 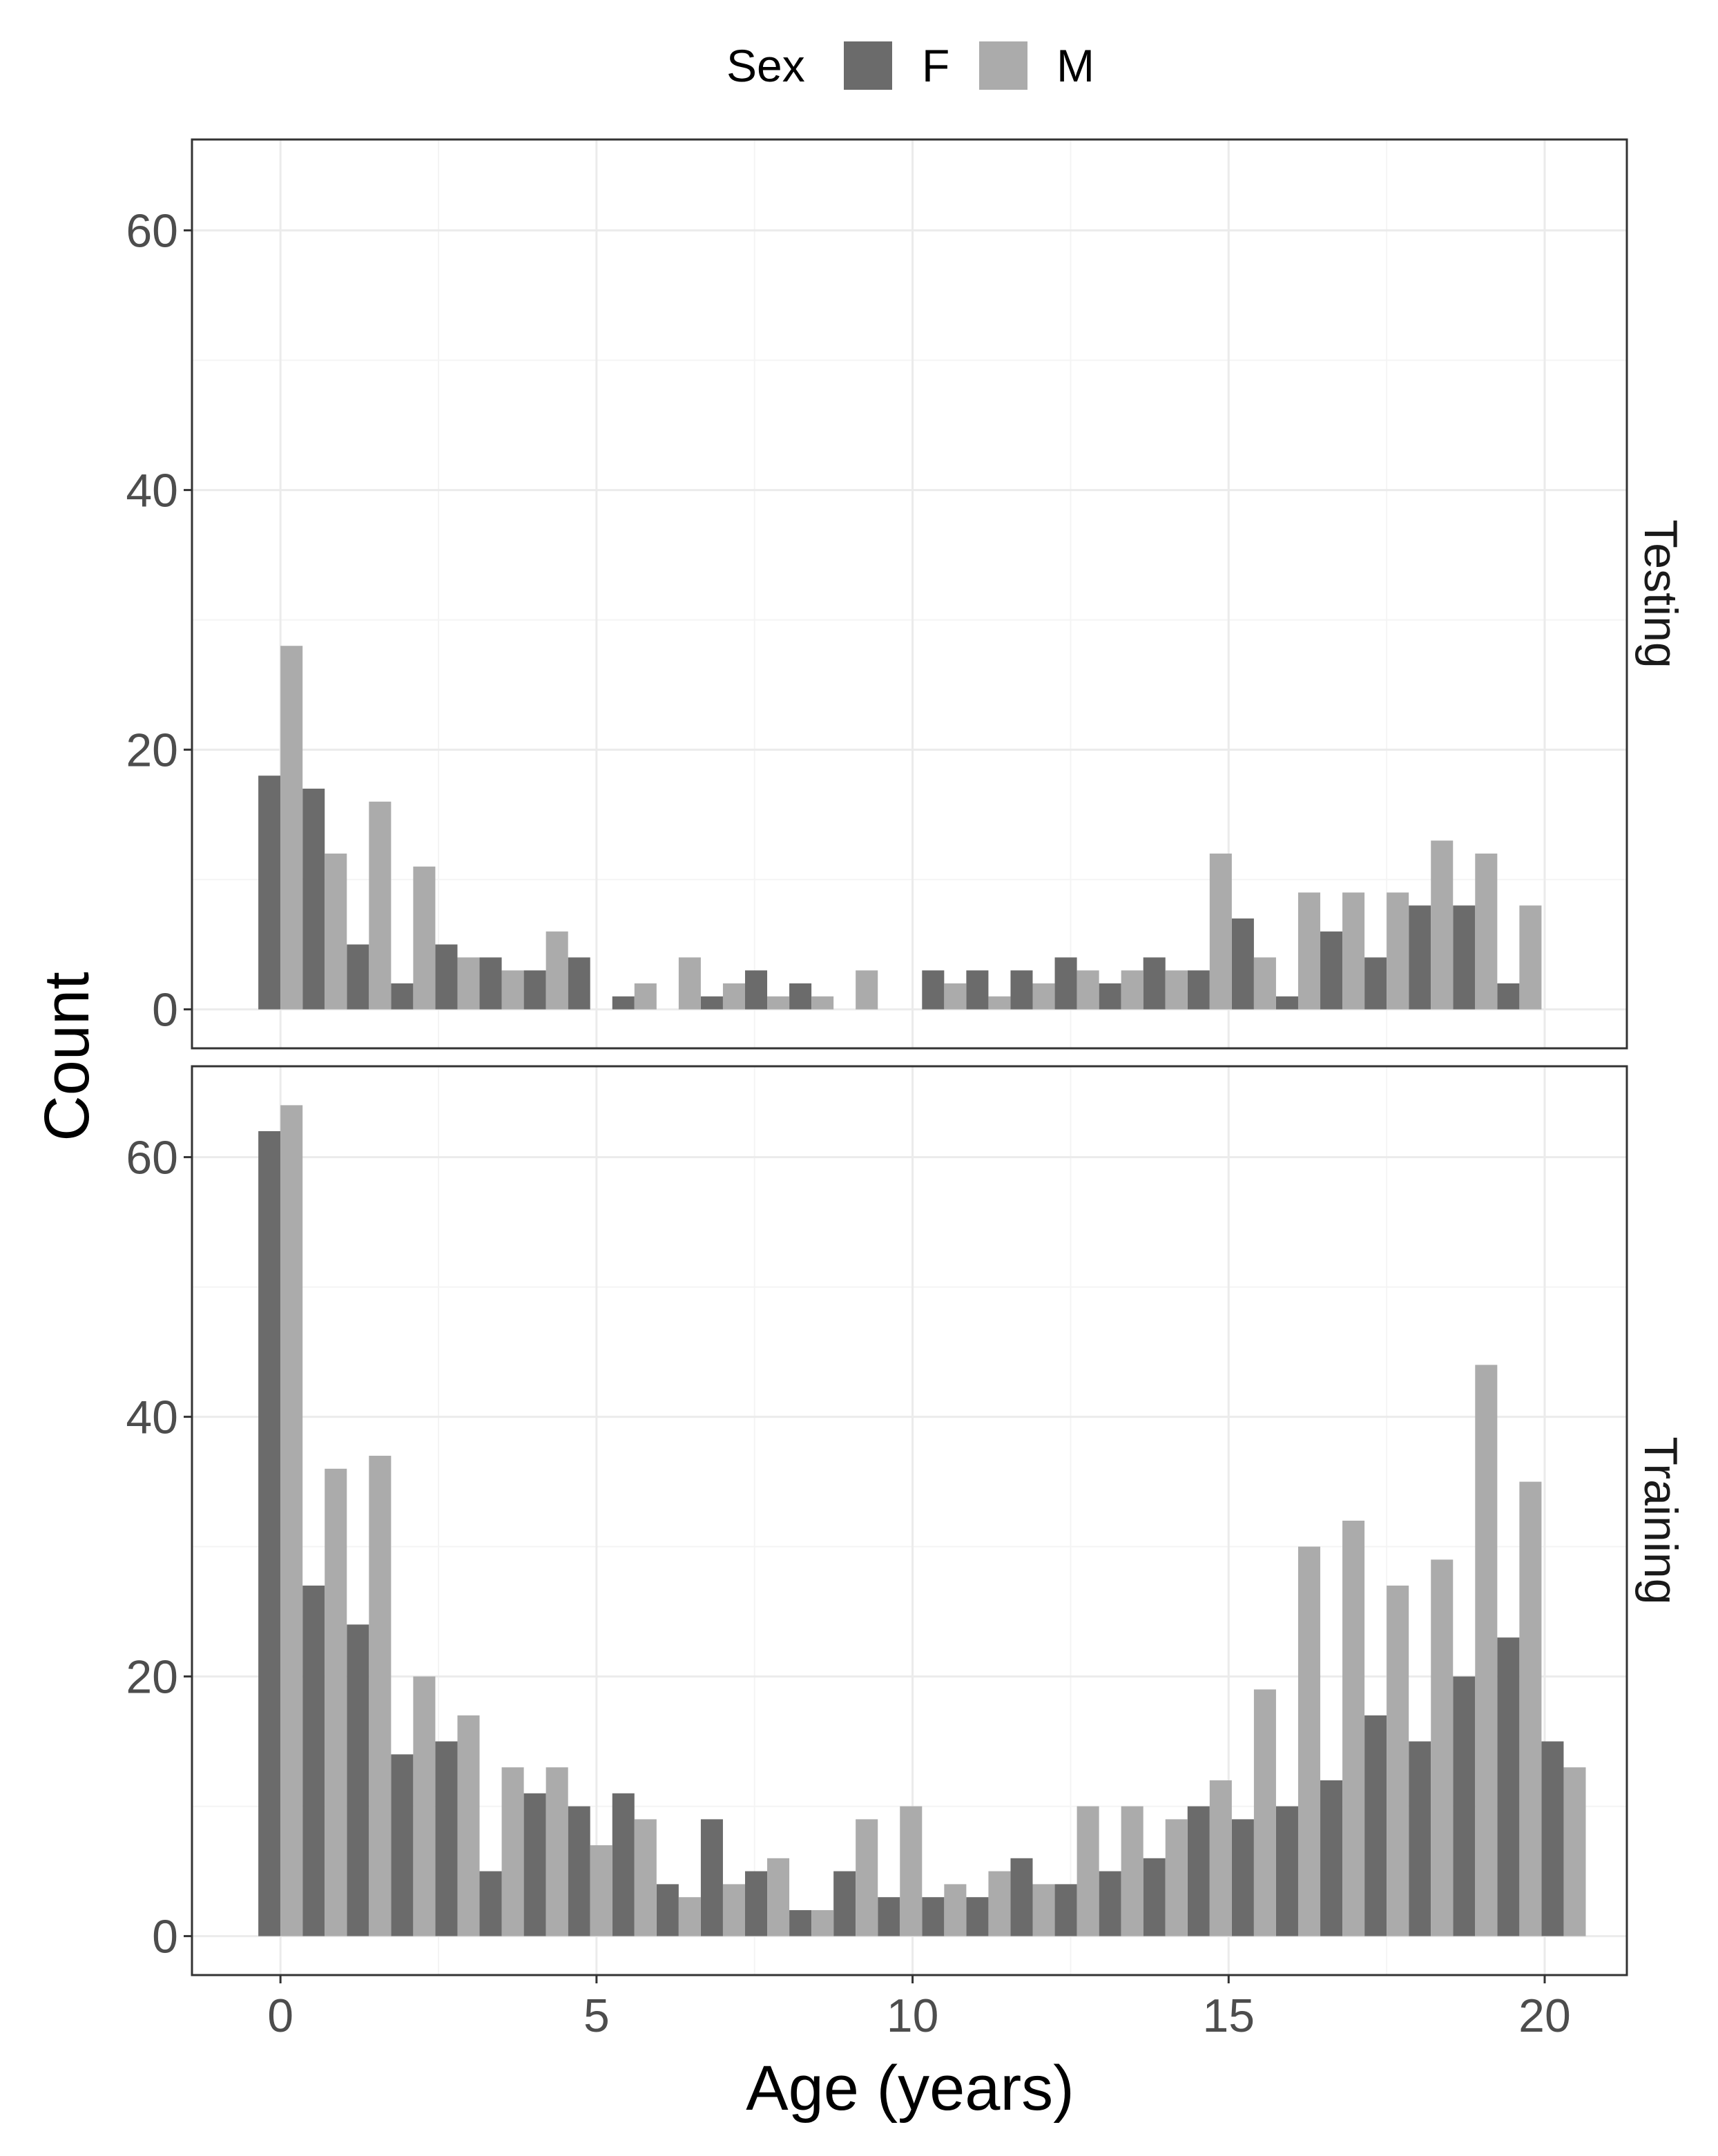 I want to click on legend-key-m, so click(x=1003, y=65).